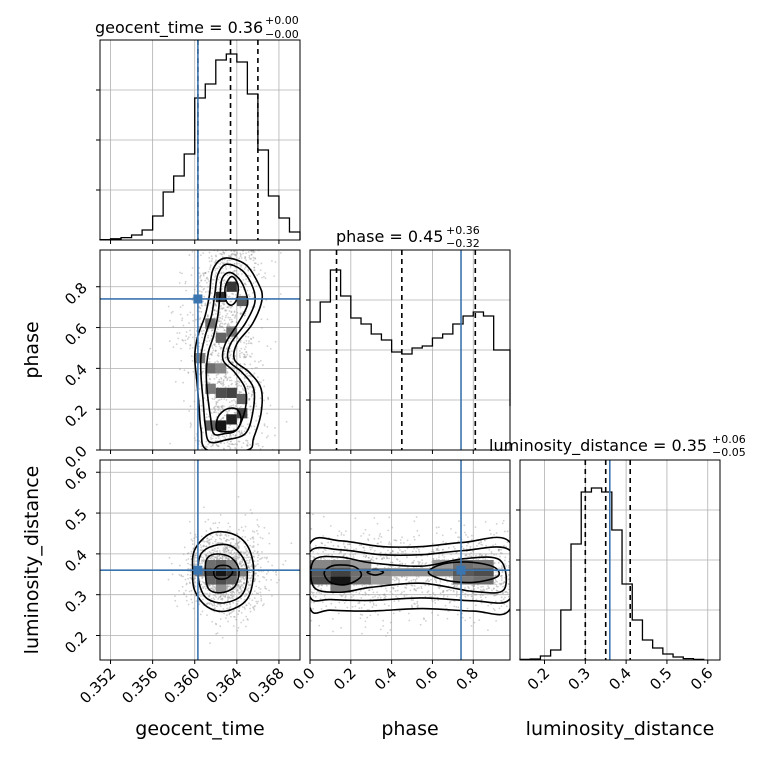  What do you see at coordinates (463, 243) in the screenshot?
I see `svg-text: −0.32` at bounding box center [463, 243].